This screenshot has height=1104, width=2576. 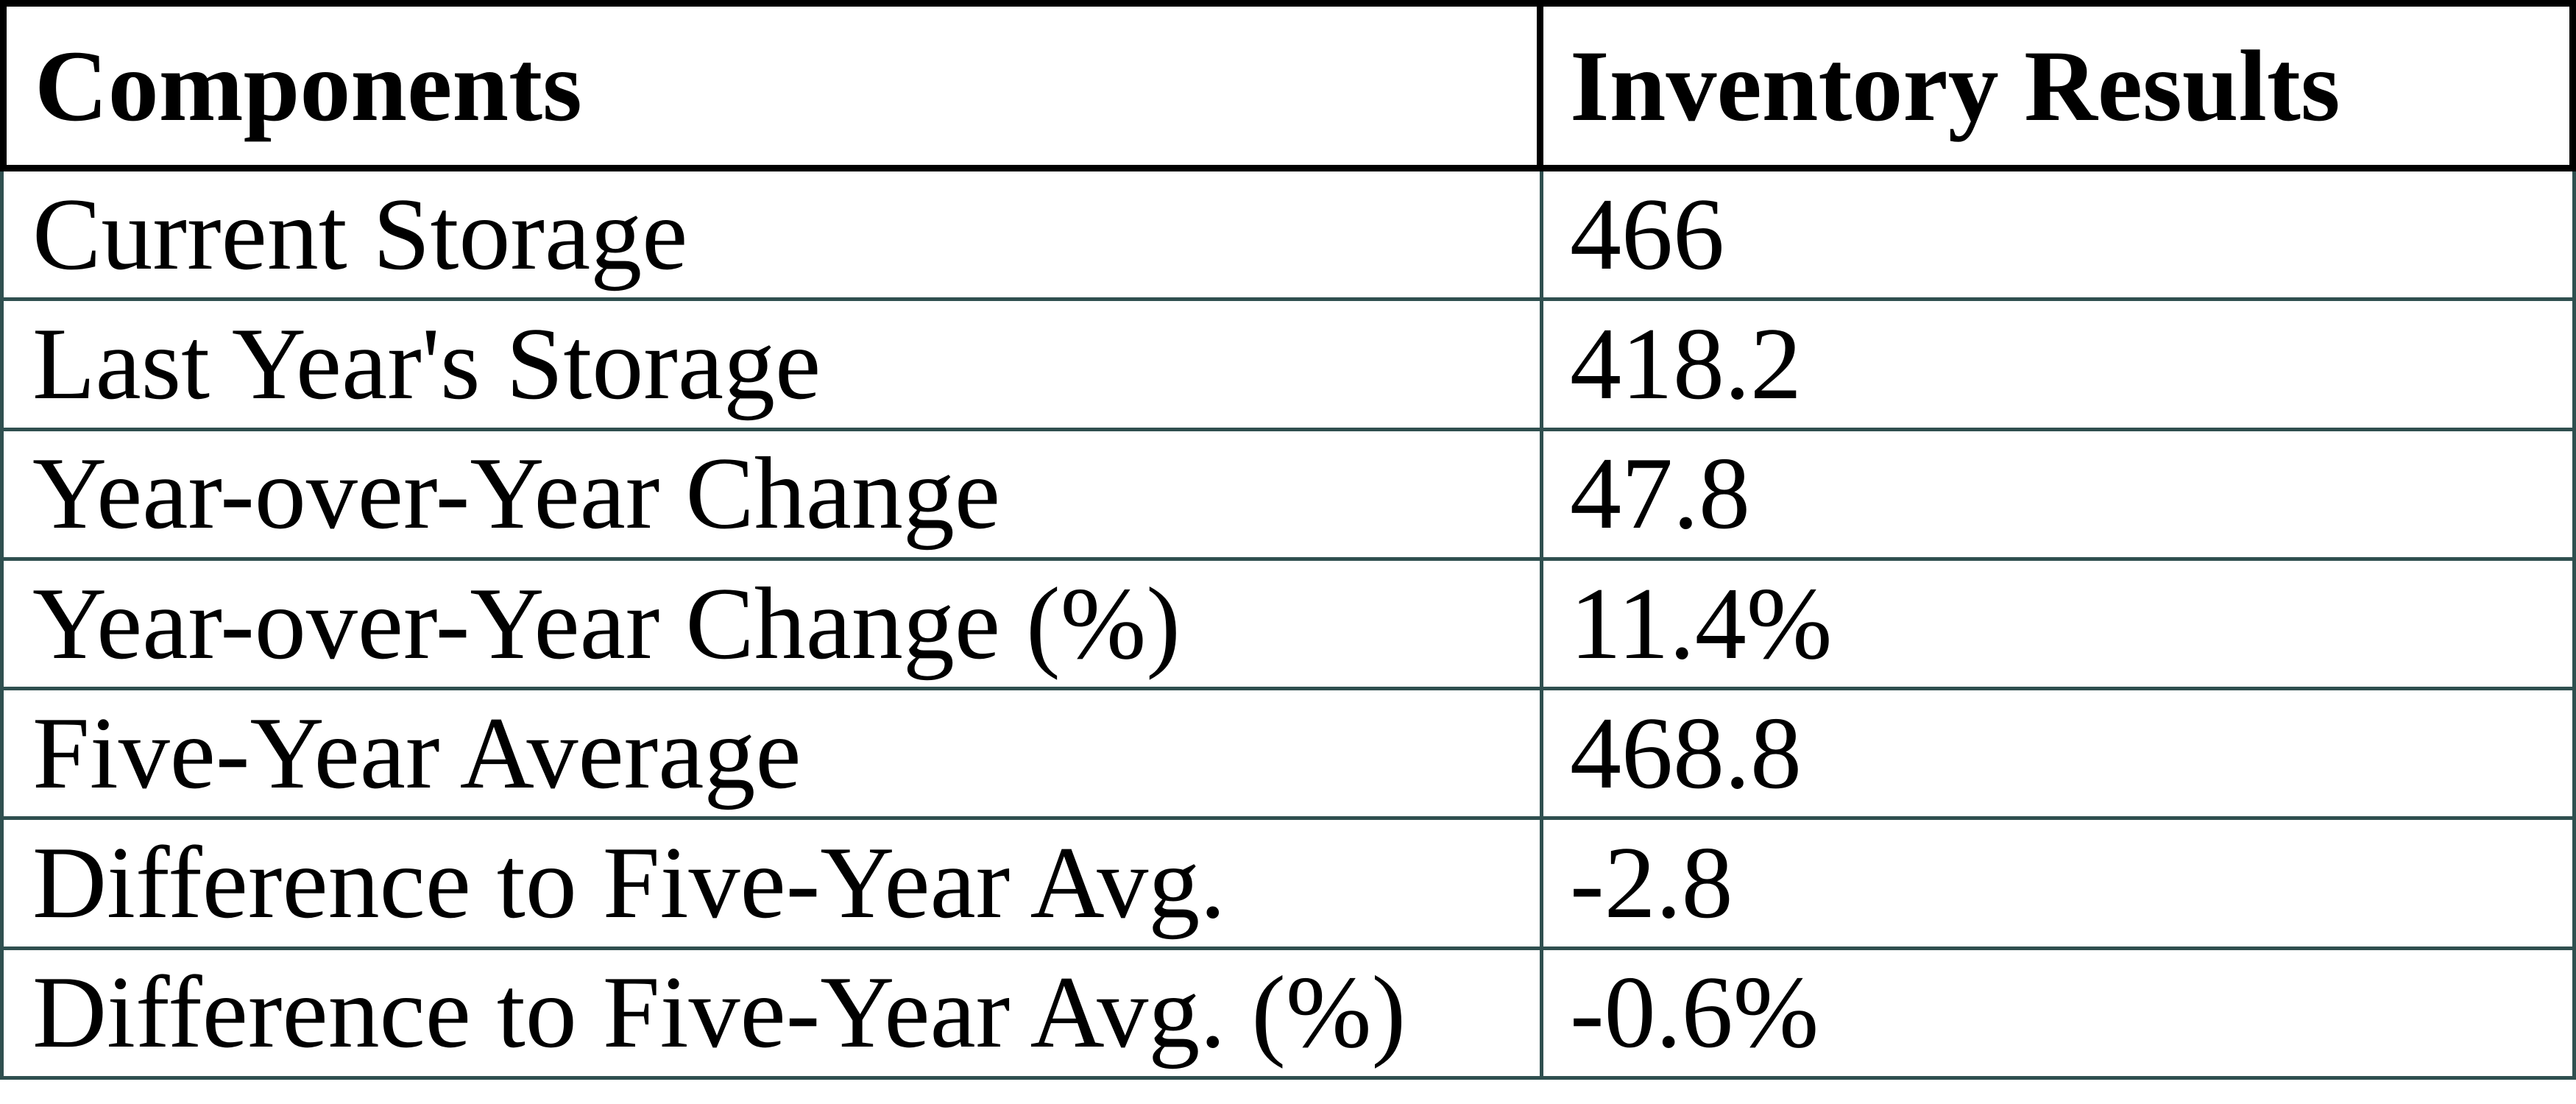 What do you see at coordinates (1647, 234) in the screenshot?
I see `row-value: 466` at bounding box center [1647, 234].